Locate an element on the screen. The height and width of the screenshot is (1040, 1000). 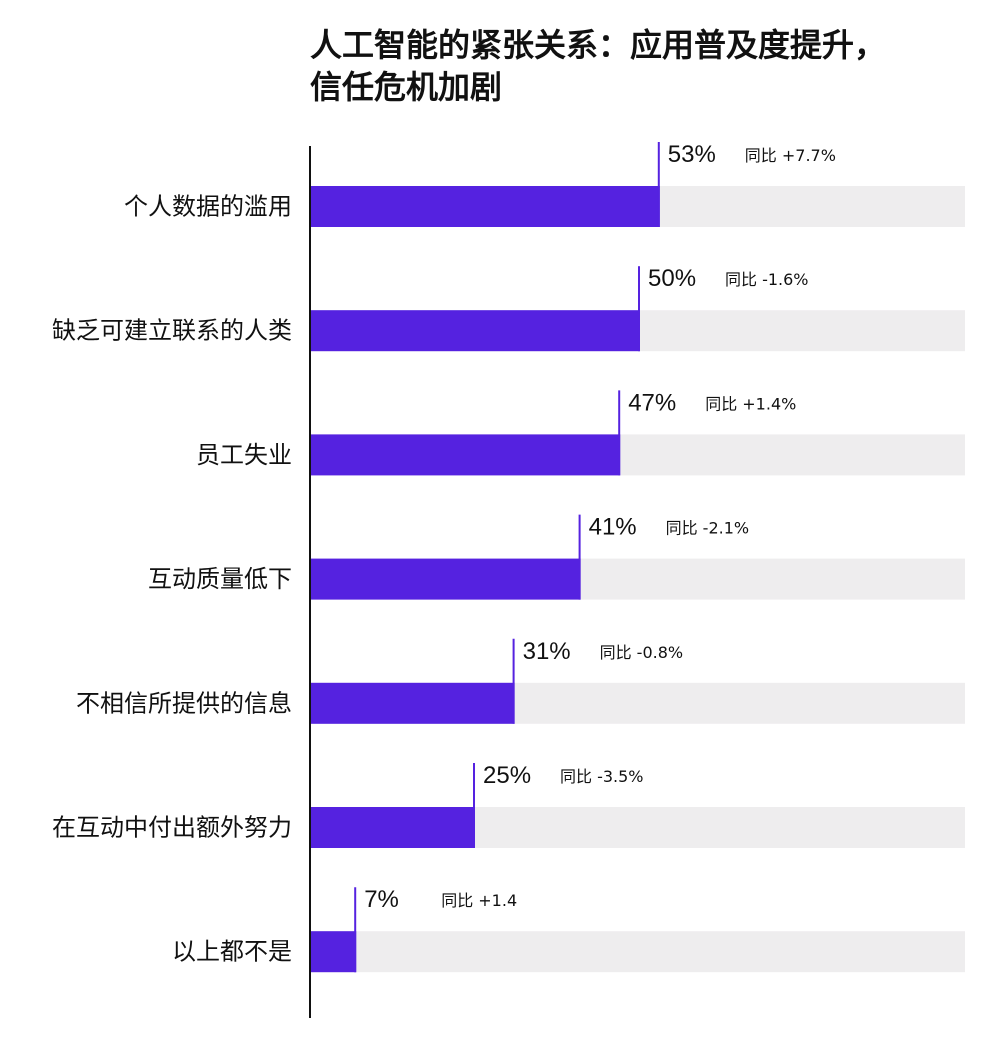
change-label: 同比 -0.8% is located at coordinates (642, 652).